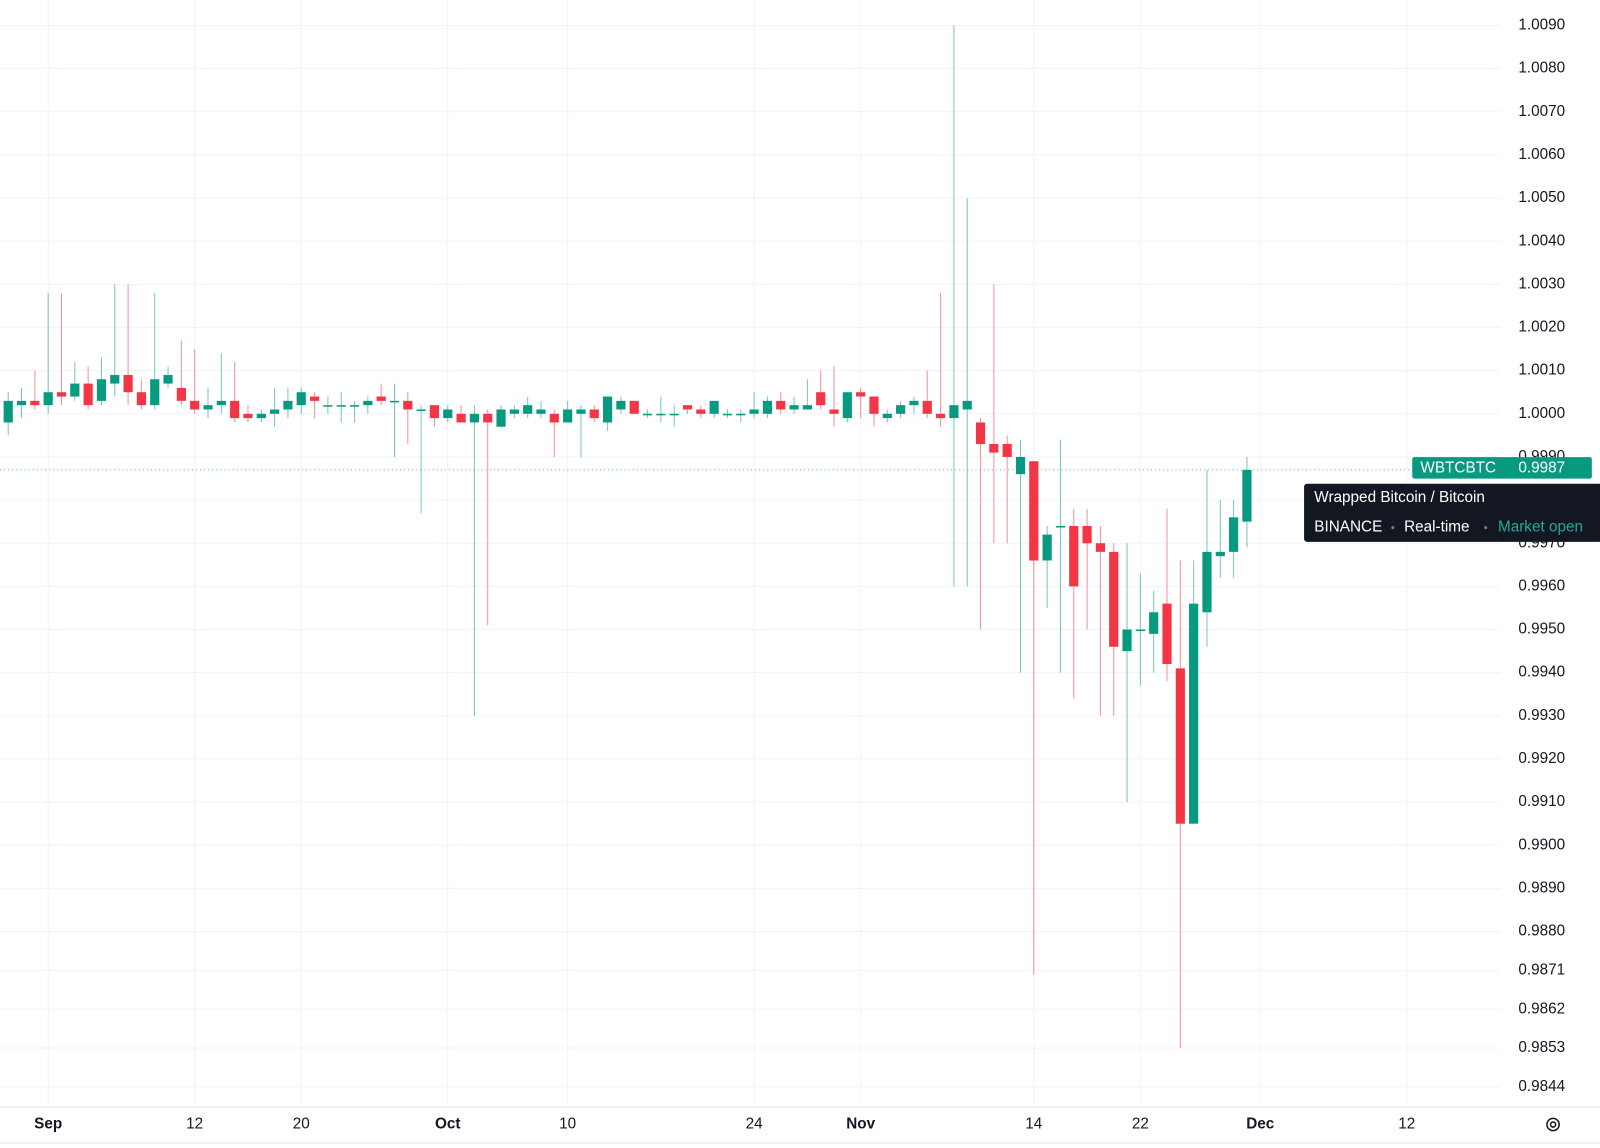 The image size is (1600, 1148). Describe the element at coordinates (1406, 1124) in the screenshot. I see `x-tick-label: 12` at that location.